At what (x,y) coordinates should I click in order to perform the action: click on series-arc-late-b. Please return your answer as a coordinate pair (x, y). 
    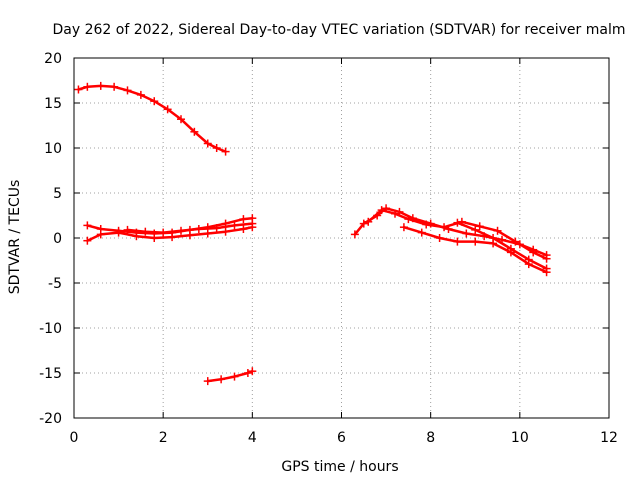
    Looking at the image, I should click on (457, 234).